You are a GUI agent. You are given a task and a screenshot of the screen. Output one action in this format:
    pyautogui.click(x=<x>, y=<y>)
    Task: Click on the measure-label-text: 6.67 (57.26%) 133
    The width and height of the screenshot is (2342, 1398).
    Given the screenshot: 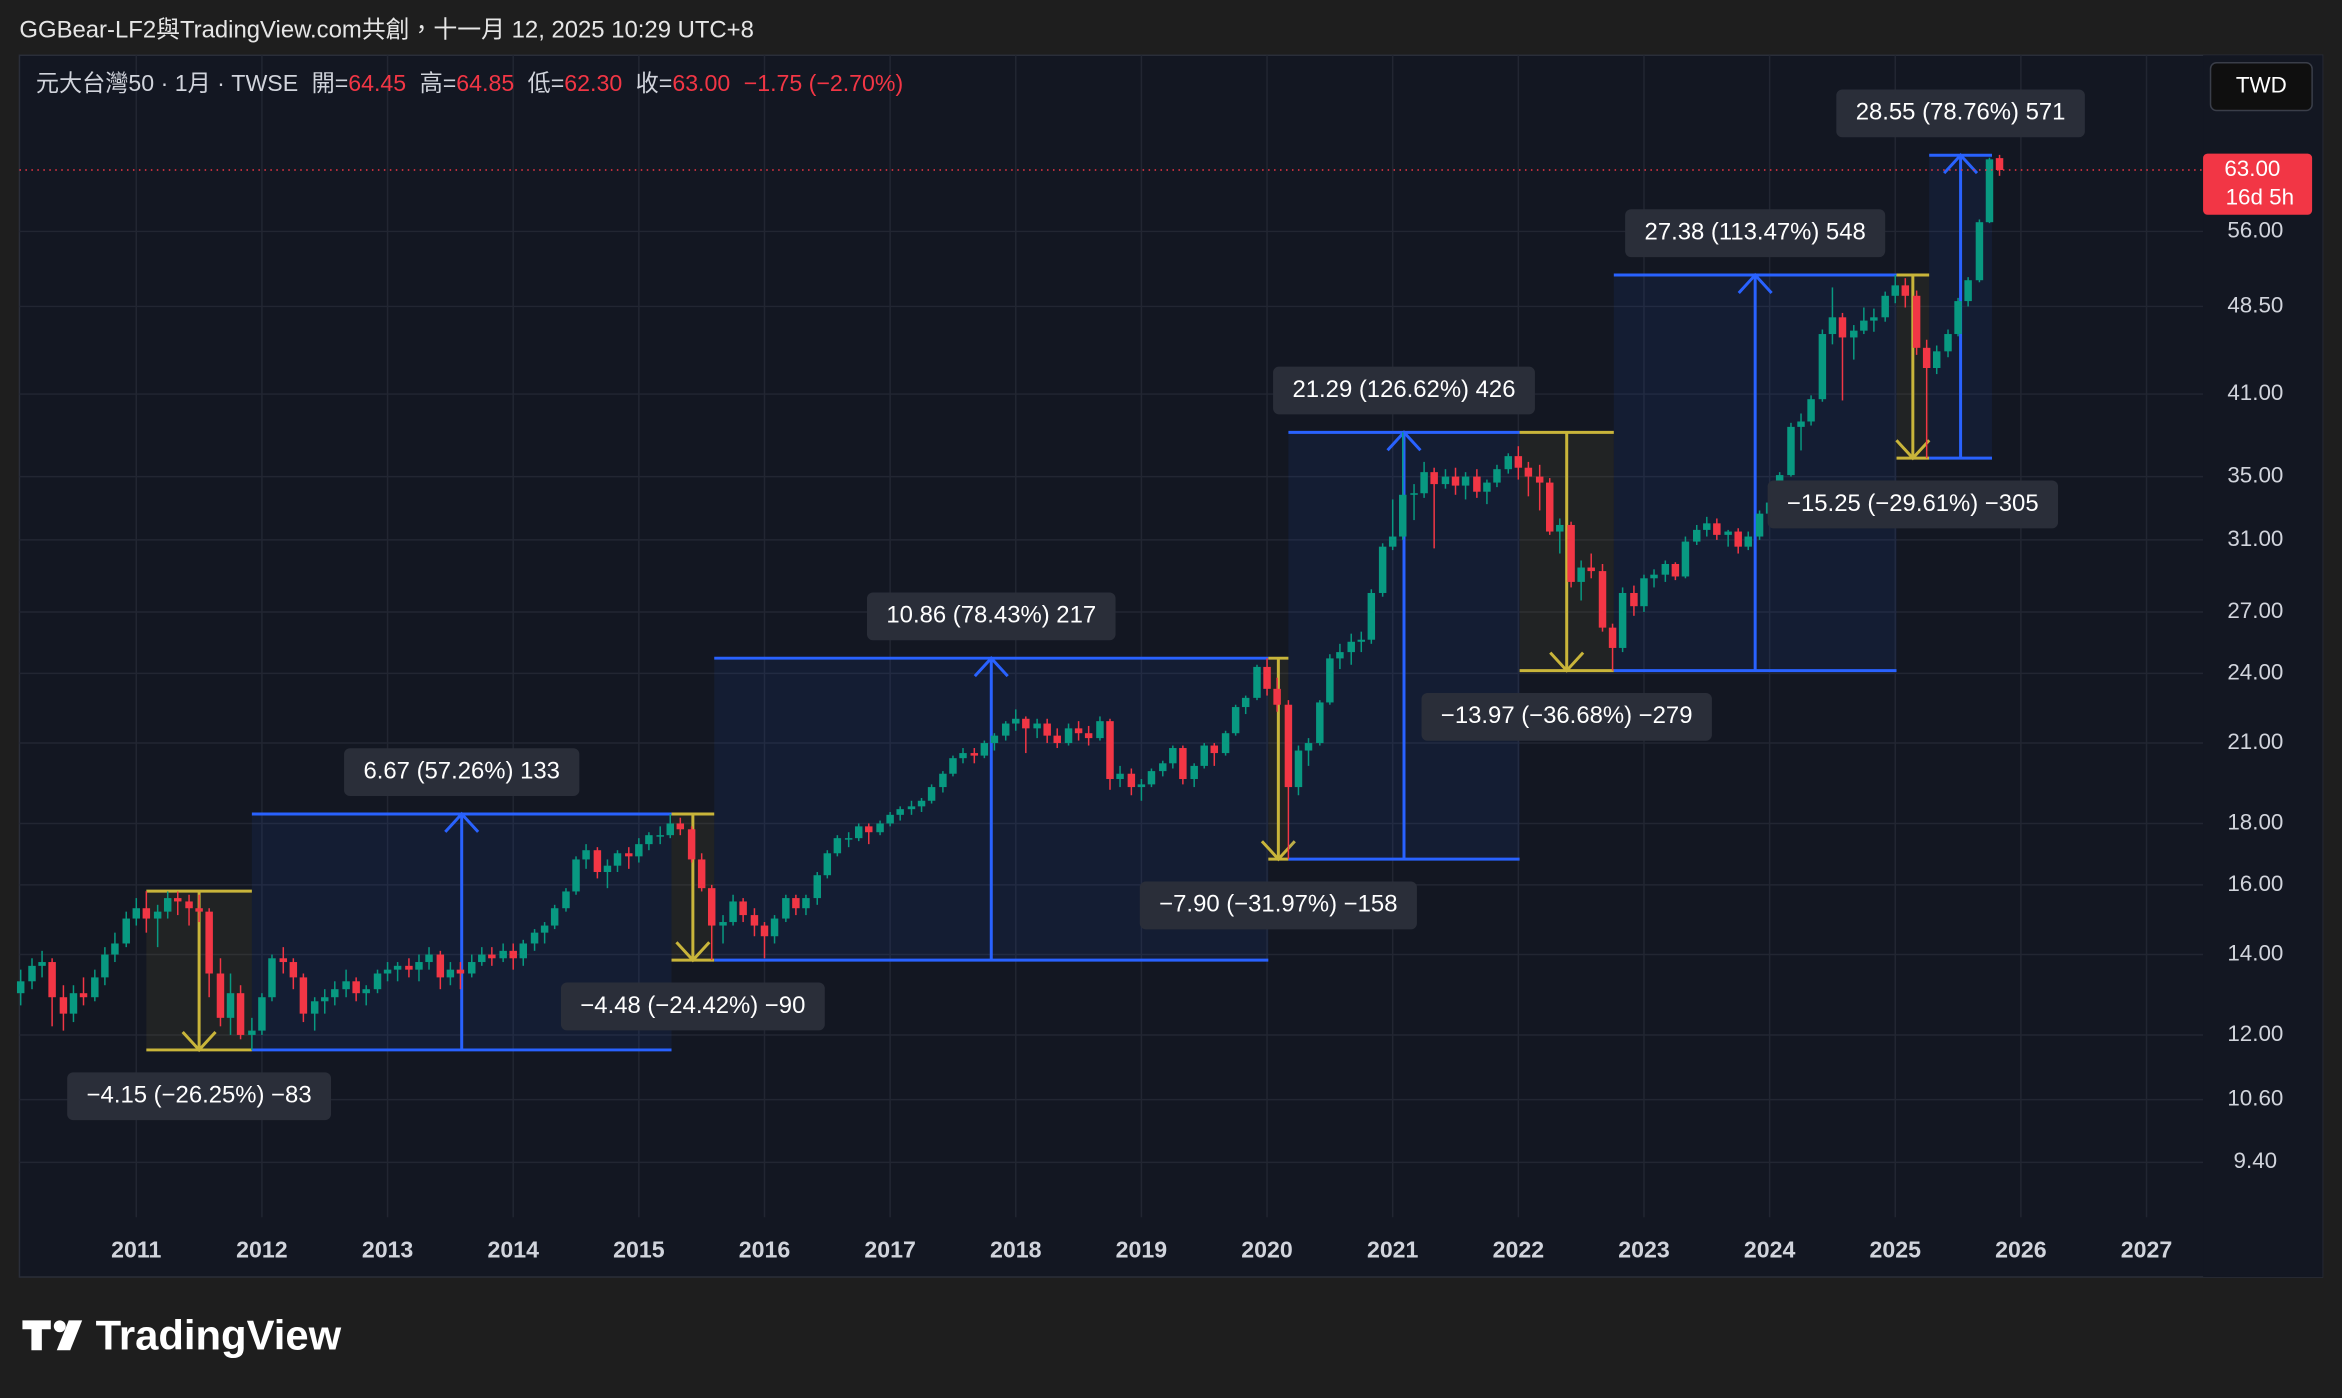 What is the action you would take?
    pyautogui.click(x=461, y=770)
    